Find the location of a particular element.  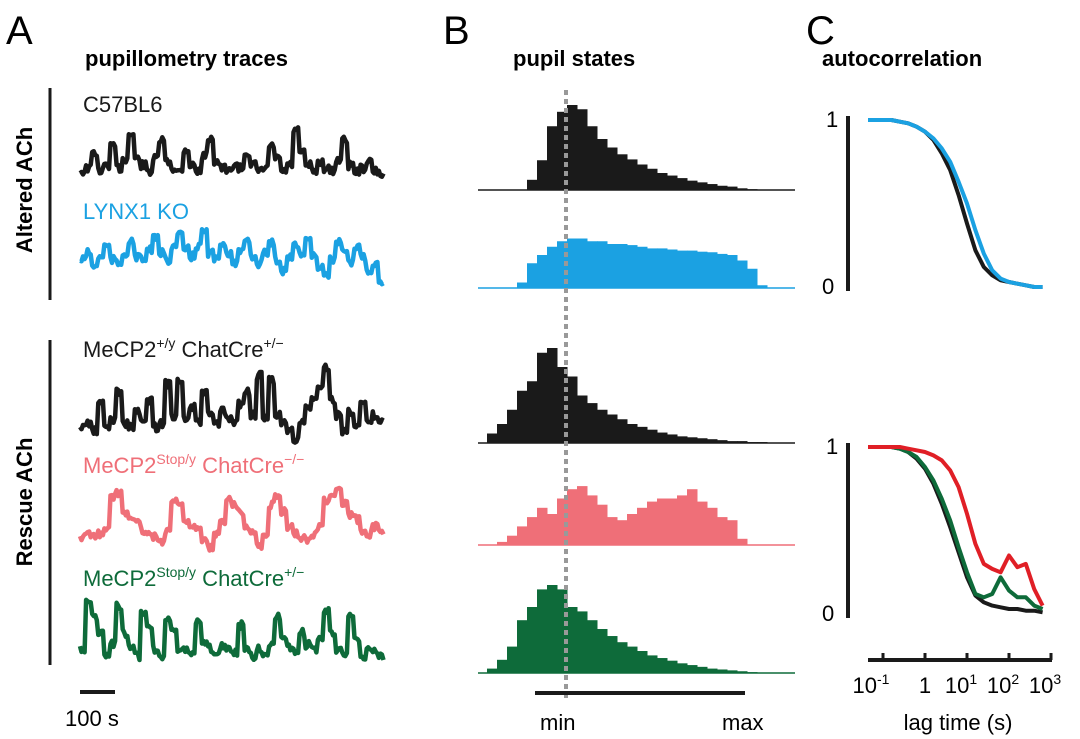

panel-a-title: pupillometry traces is located at coordinates (186, 58).